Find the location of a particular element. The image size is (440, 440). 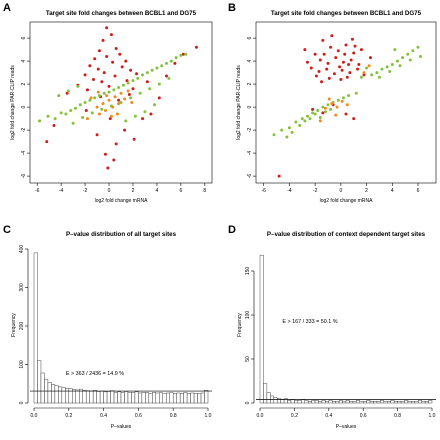

y-axis-label: Frequency is located at coordinates (14, 325).